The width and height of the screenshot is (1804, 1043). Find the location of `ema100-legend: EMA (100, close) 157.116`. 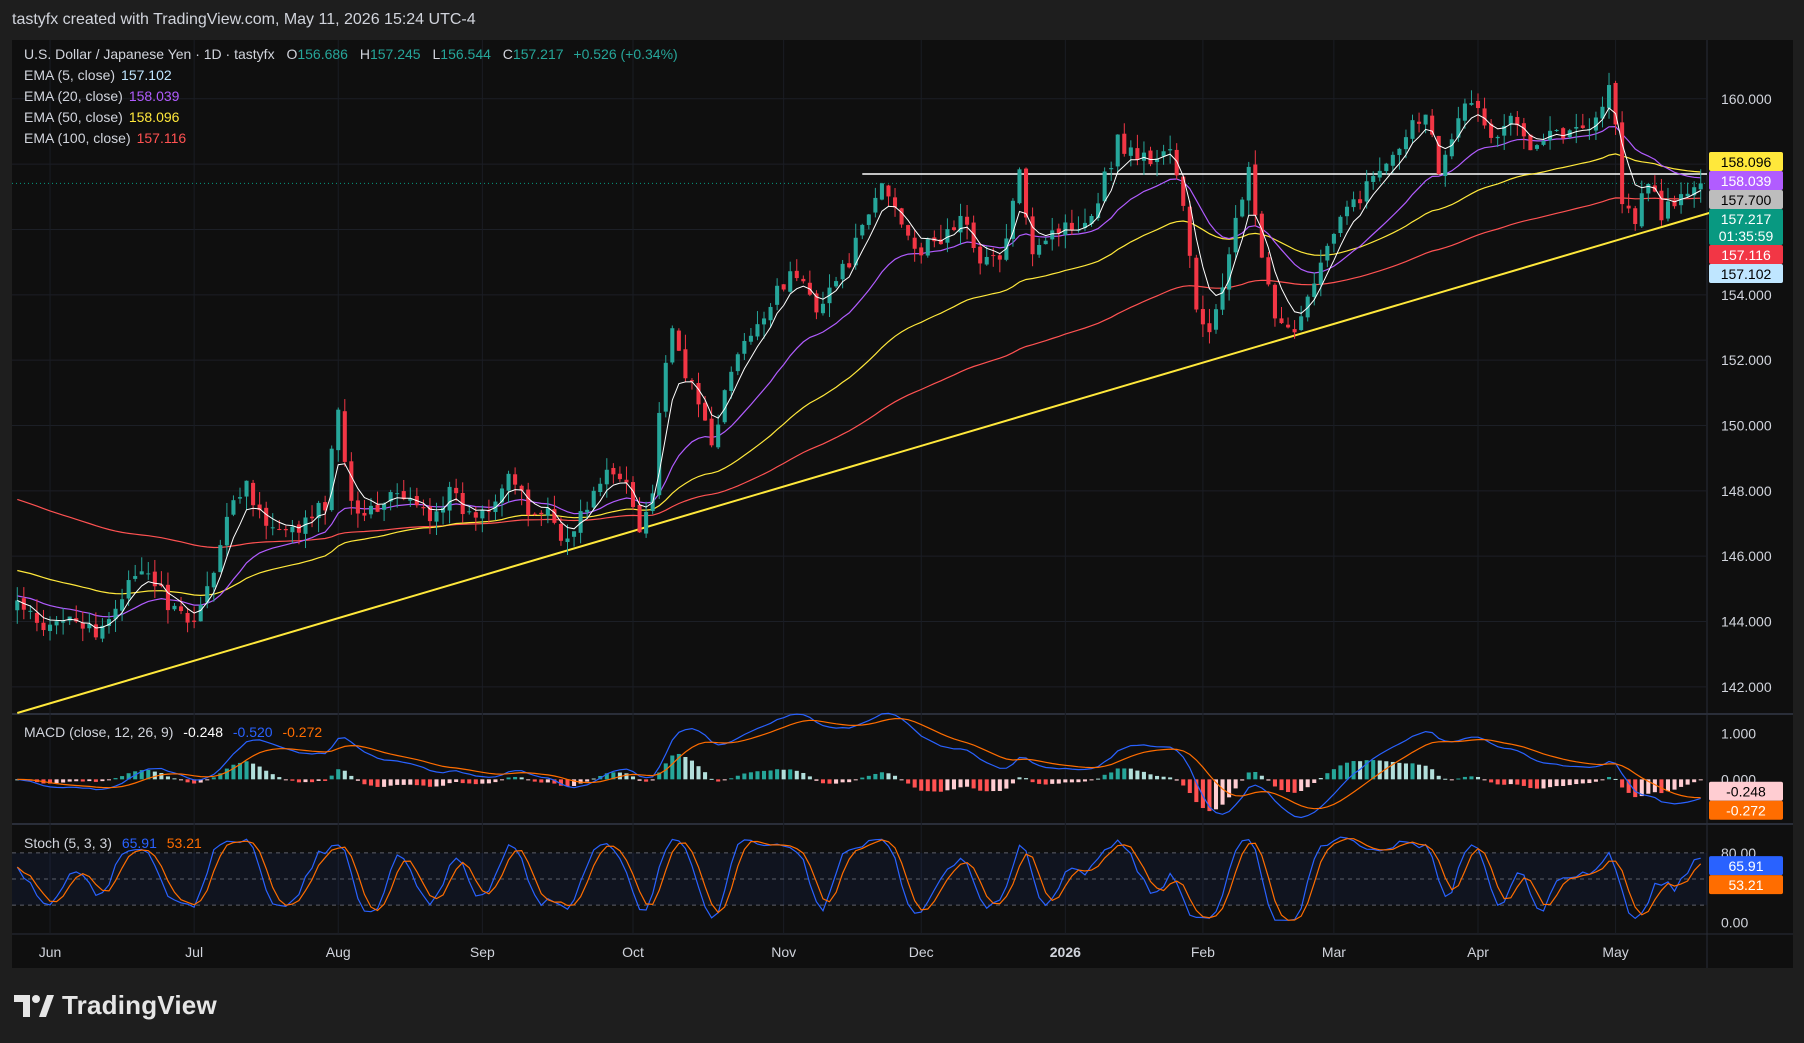

ema100-legend: EMA (100, close) 157.116 is located at coordinates (351, 138).